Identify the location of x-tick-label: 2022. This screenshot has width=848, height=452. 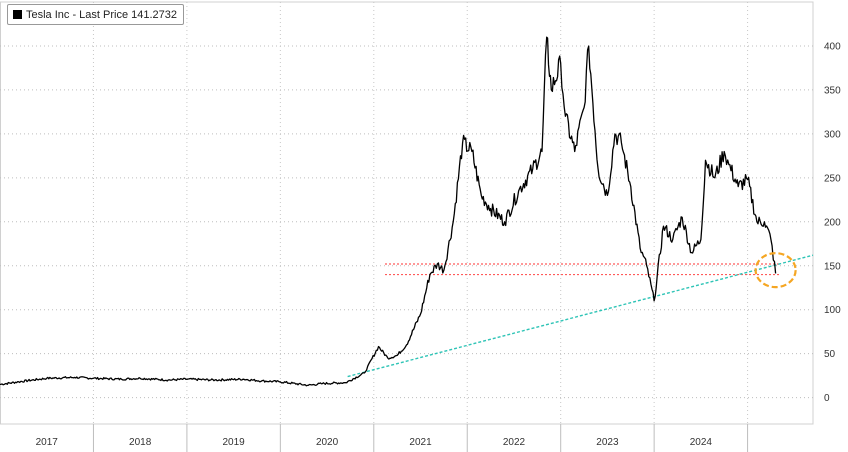
(514, 442).